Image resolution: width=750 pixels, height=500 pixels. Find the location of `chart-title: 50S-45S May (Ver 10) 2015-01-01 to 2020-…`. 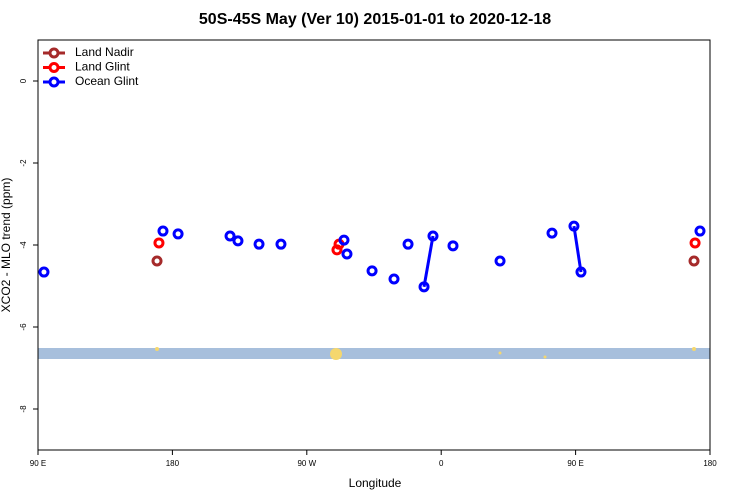

chart-title: 50S-45S May (Ver 10) 2015-01-01 to 2020-… is located at coordinates (375, 19).